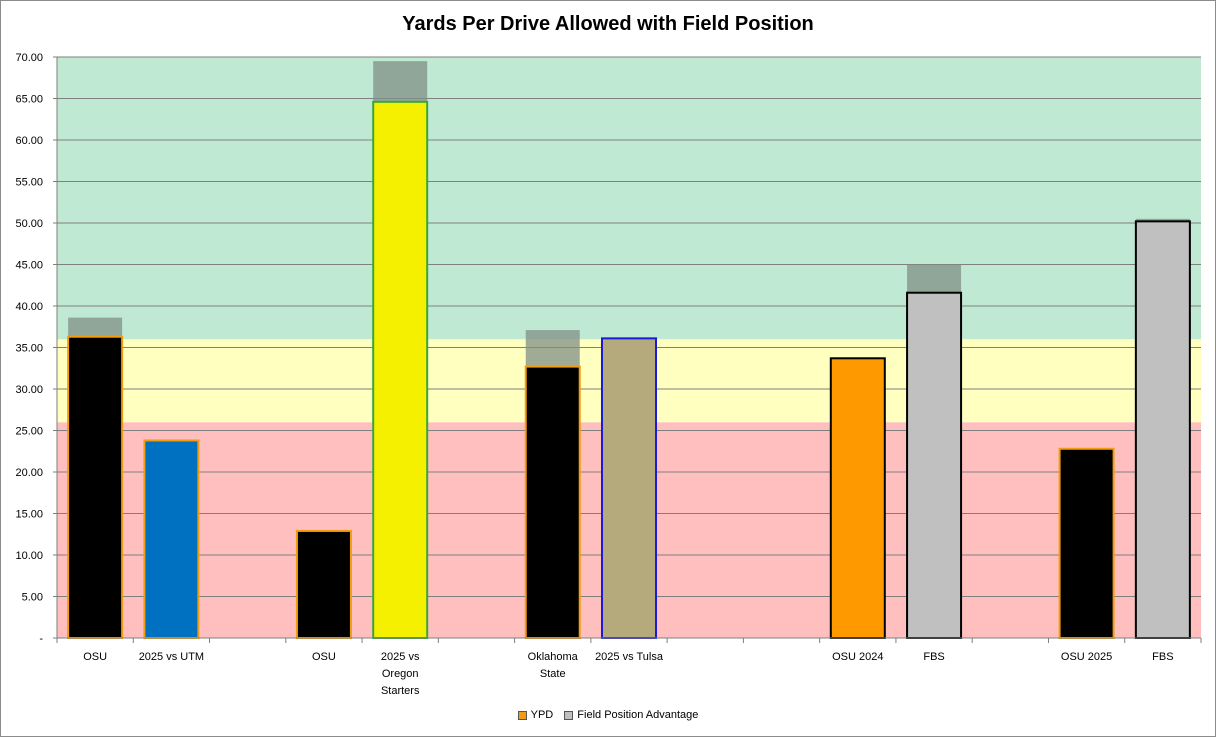  What do you see at coordinates (29, 473) in the screenshot?
I see `y-tick-label: 20.00` at bounding box center [29, 473].